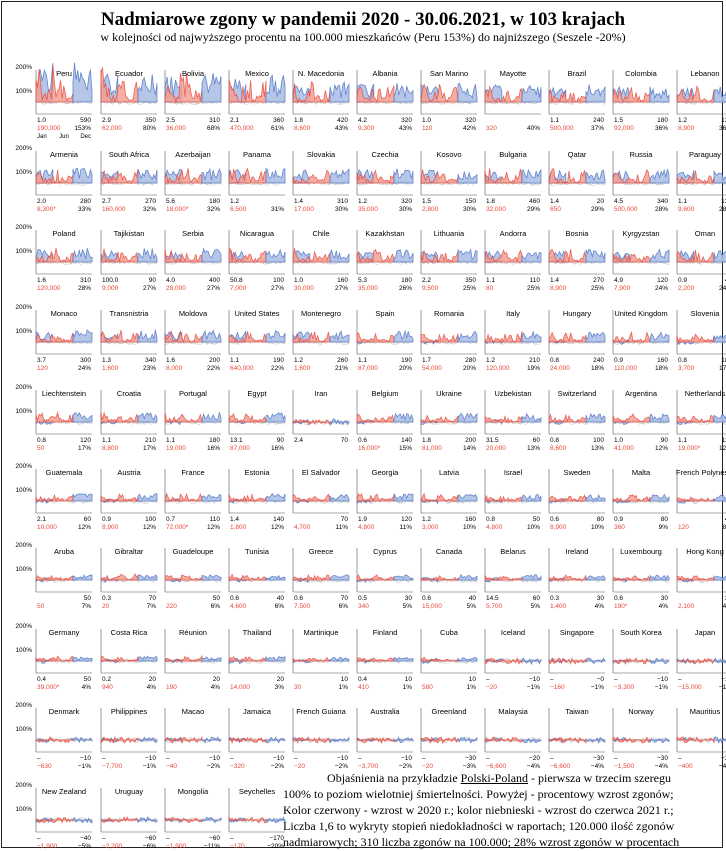  Describe the element at coordinates (689, 448) in the screenshot. I see `excess-deaths: 19,000*` at that location.